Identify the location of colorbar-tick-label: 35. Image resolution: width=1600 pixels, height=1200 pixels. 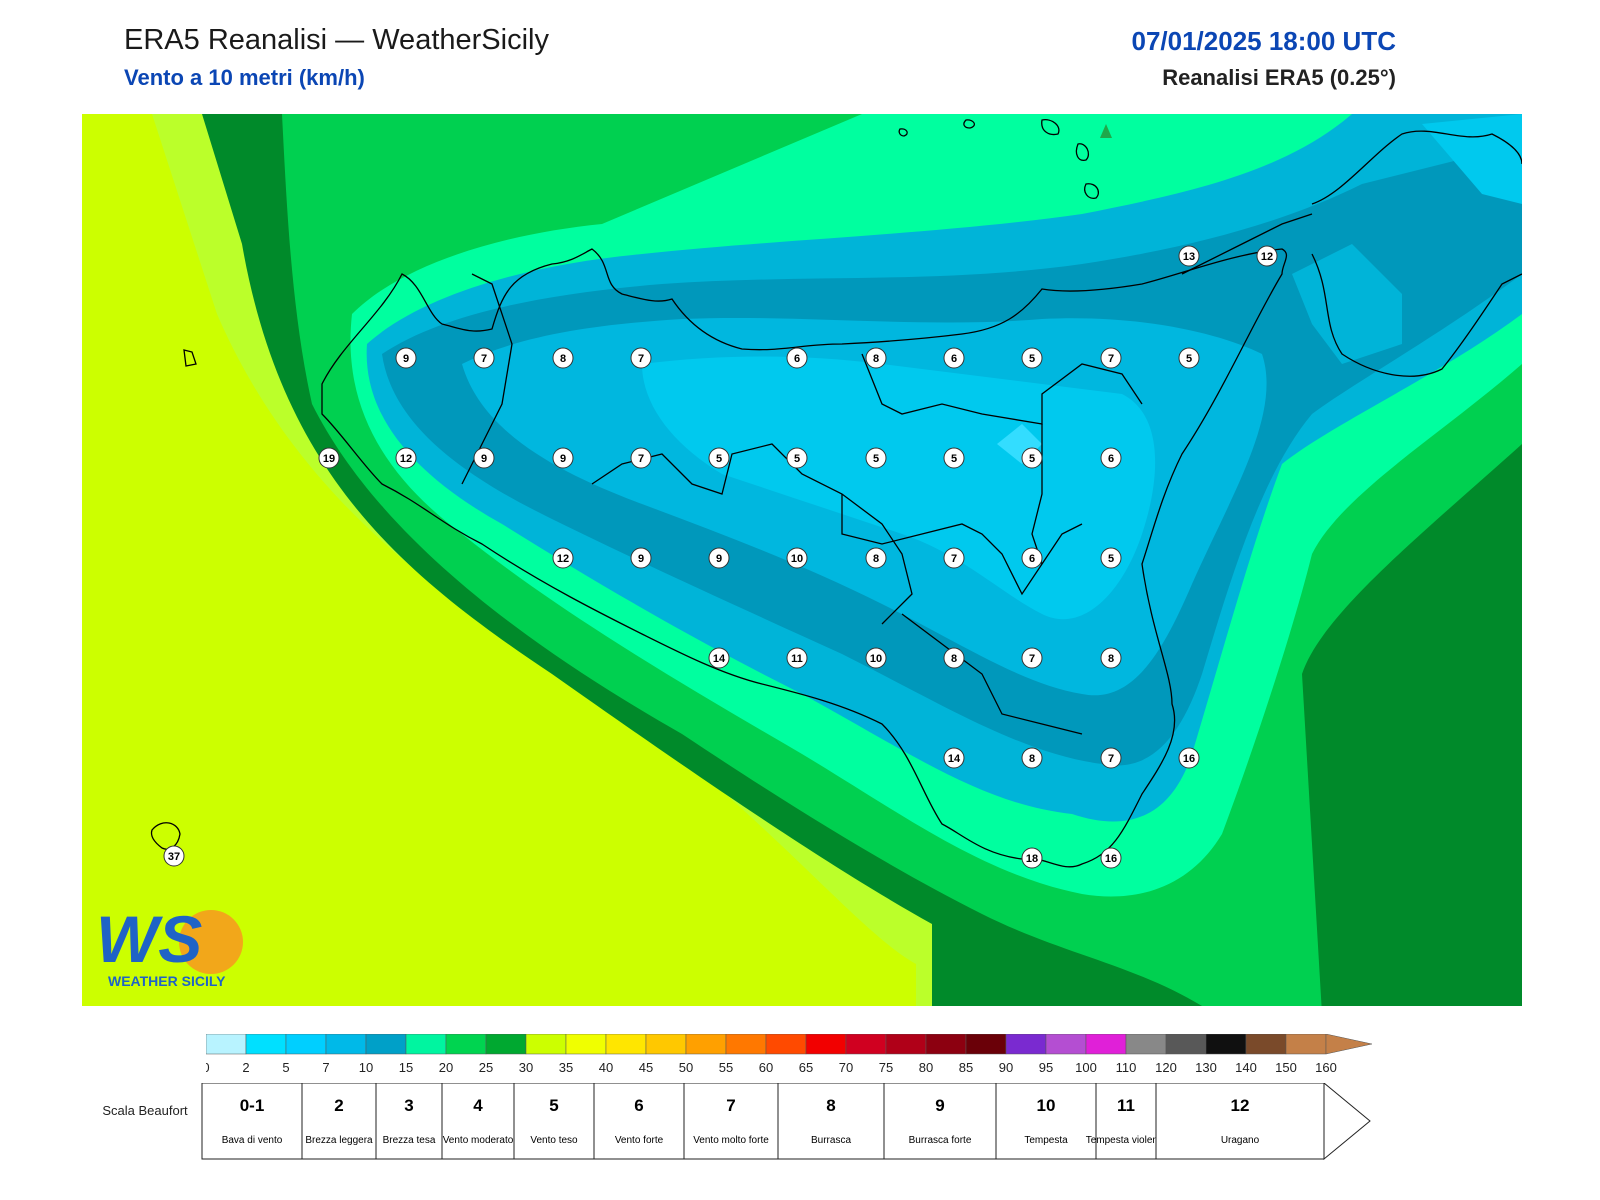
(566, 1067).